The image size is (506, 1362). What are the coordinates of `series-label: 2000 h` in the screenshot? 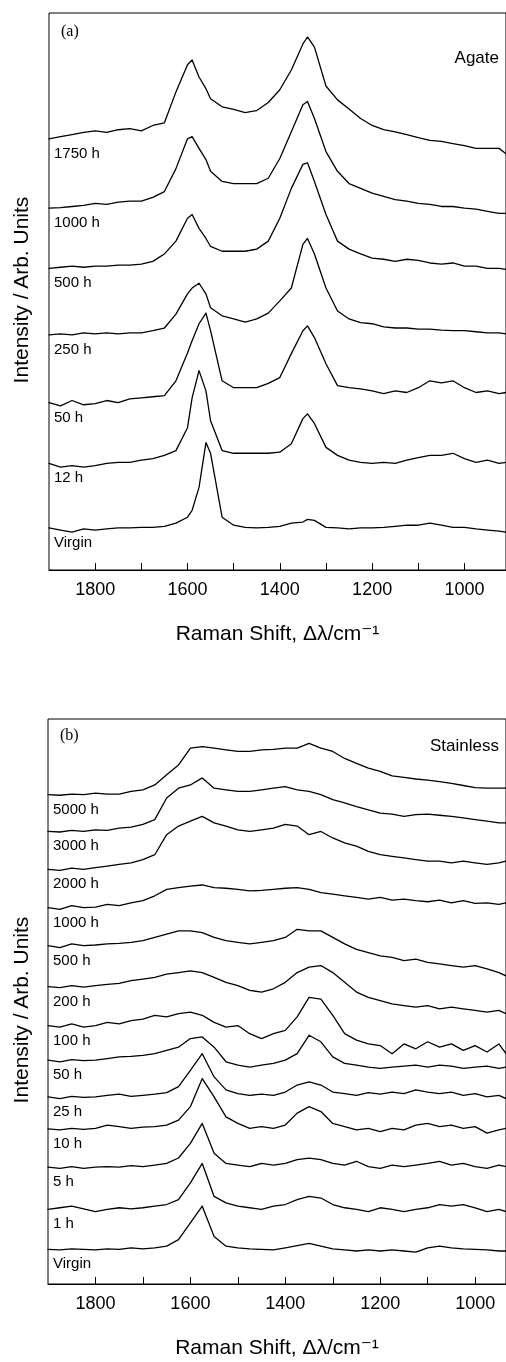 It's located at (76, 883).